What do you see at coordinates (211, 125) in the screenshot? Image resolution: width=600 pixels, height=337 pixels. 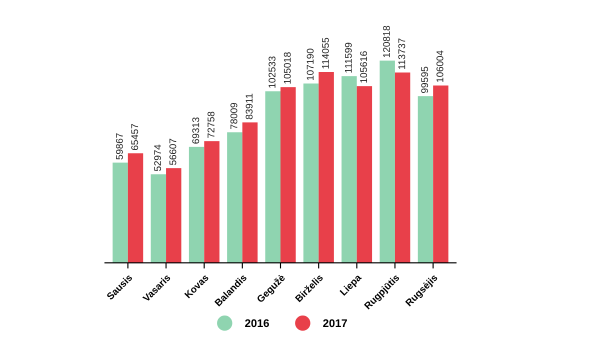 I see `data-label: 72758` at bounding box center [211, 125].